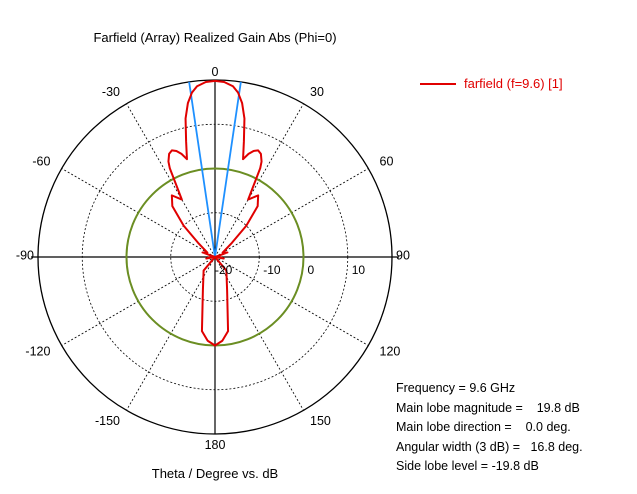 The width and height of the screenshot is (637, 494). Describe the element at coordinates (387, 161) in the screenshot. I see `angle-tick-label: 60` at that location.